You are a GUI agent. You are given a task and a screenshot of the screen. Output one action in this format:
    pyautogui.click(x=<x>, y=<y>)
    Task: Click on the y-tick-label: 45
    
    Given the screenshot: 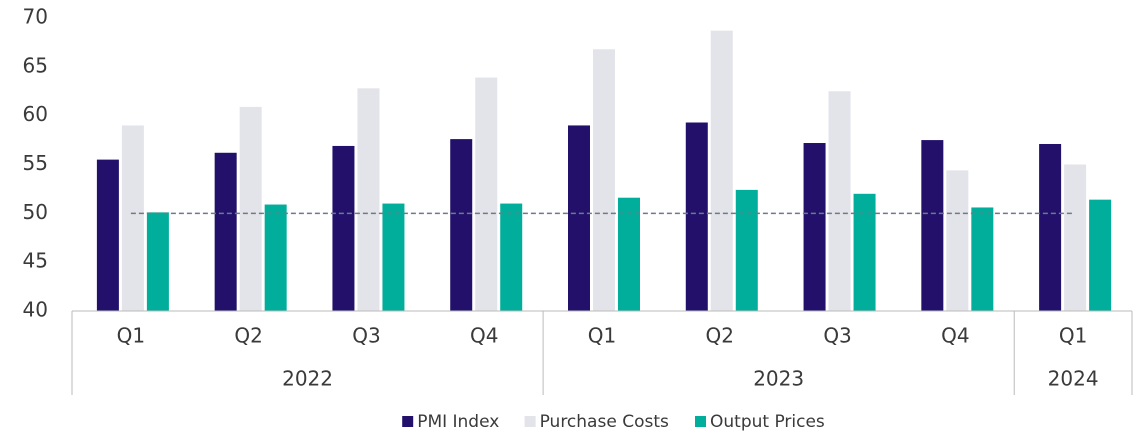 What is the action you would take?
    pyautogui.click(x=35, y=261)
    